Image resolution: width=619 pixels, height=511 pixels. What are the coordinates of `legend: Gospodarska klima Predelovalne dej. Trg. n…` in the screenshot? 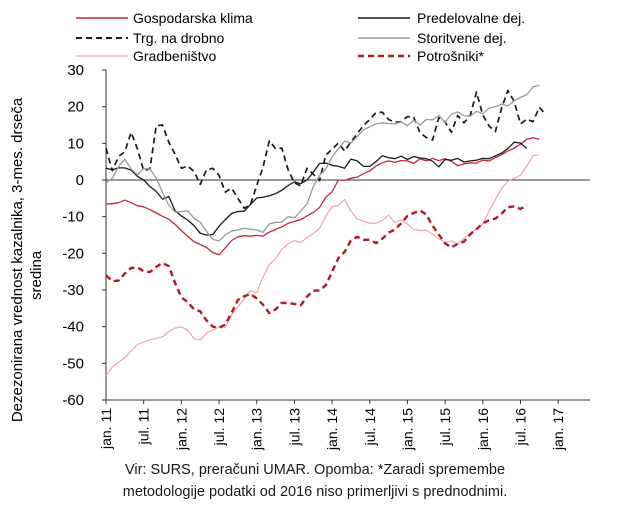 It's located at (300, 37).